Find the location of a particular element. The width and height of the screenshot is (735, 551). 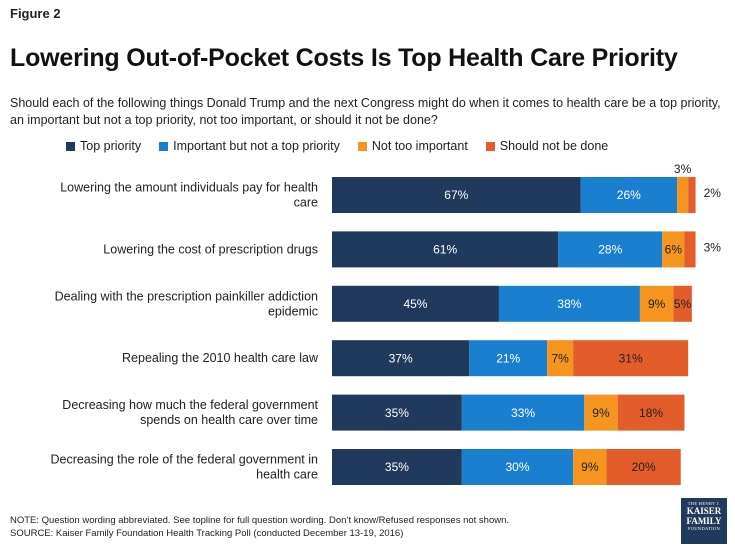

category-label: Repealing the 2010 health care law is located at coordinates (220, 358).